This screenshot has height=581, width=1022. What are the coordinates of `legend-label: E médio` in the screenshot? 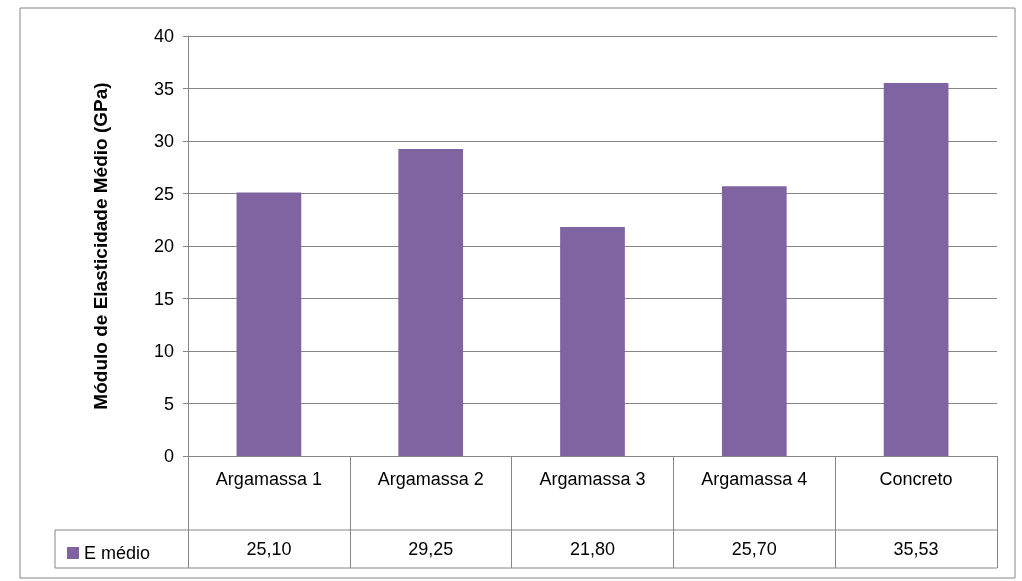 It's located at (117, 553).